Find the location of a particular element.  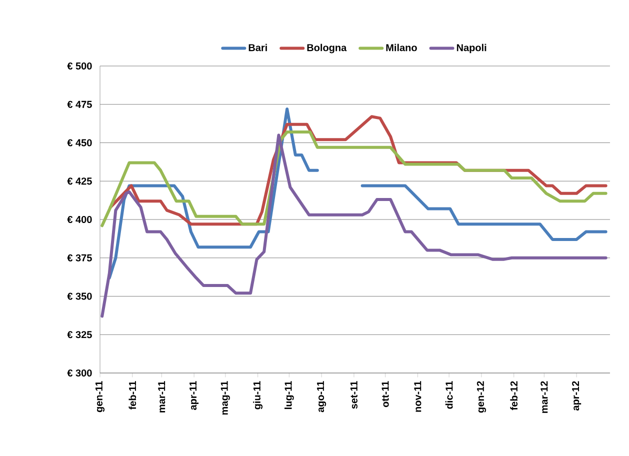

x-tick-label: apr-12 is located at coordinates (577, 396).